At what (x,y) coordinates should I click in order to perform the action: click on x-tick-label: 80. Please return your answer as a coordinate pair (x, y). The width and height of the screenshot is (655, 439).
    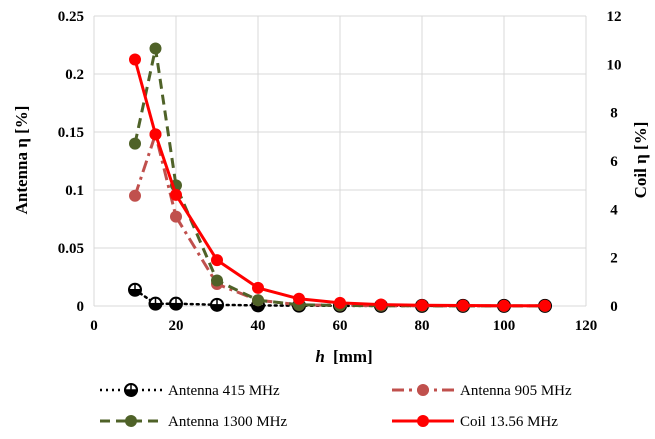
    Looking at the image, I should click on (422, 326).